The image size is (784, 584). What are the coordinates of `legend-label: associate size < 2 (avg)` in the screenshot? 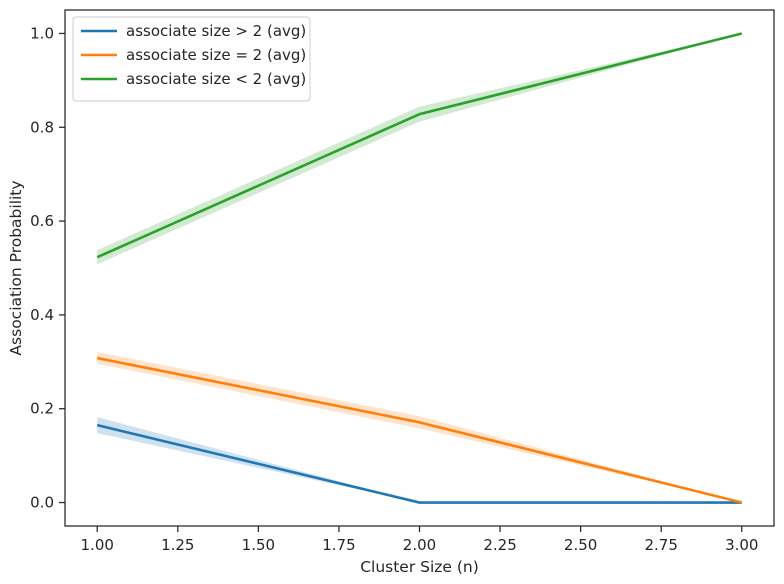 It's located at (216, 79).